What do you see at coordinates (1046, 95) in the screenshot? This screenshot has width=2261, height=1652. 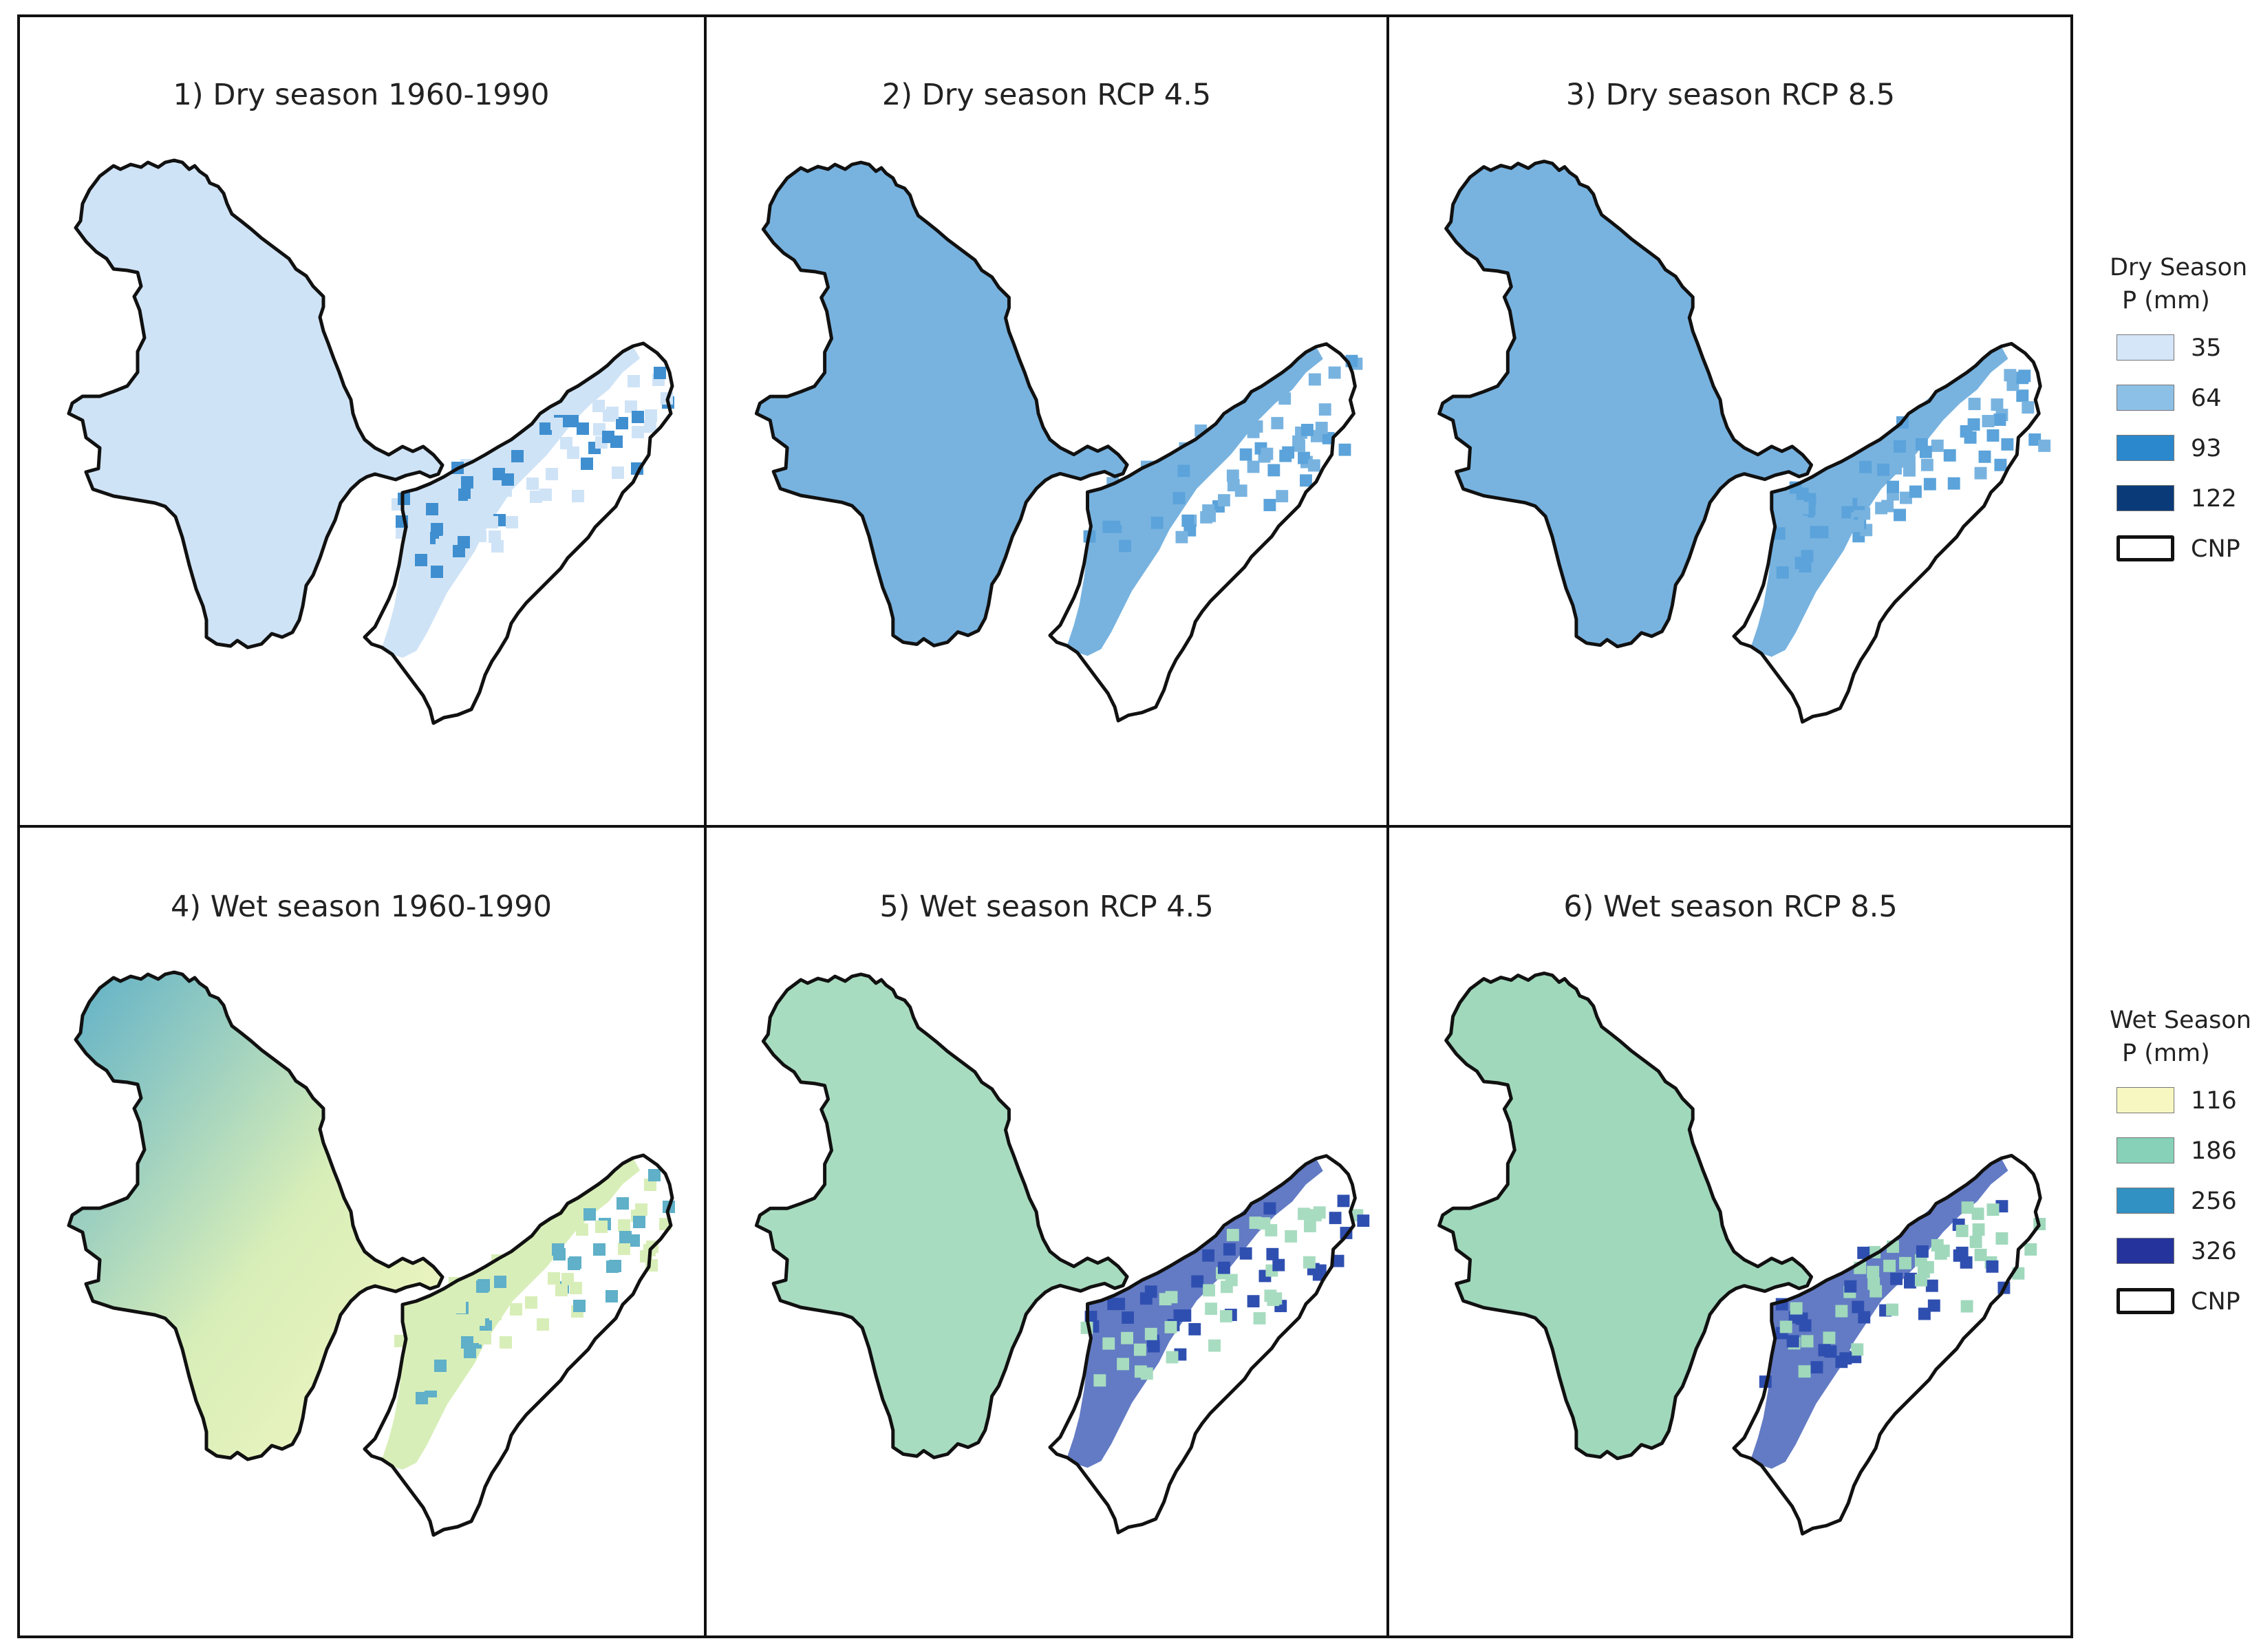 I see `panel-title: 2) Dry season RCP 4.5` at bounding box center [1046, 95].